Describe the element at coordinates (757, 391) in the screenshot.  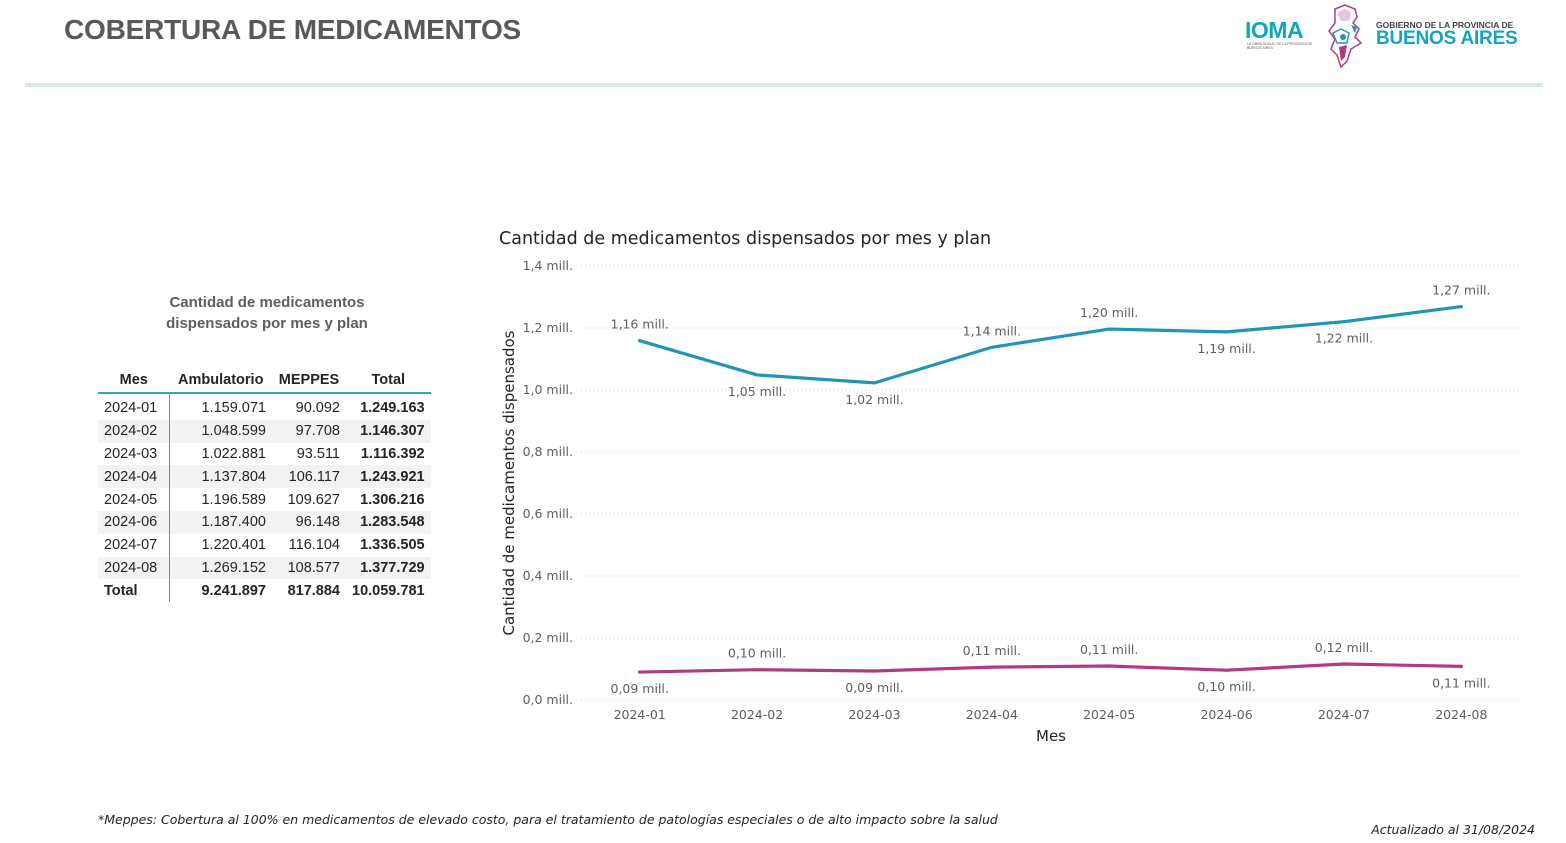
I see `data-label: 1,05 mill.` at that location.